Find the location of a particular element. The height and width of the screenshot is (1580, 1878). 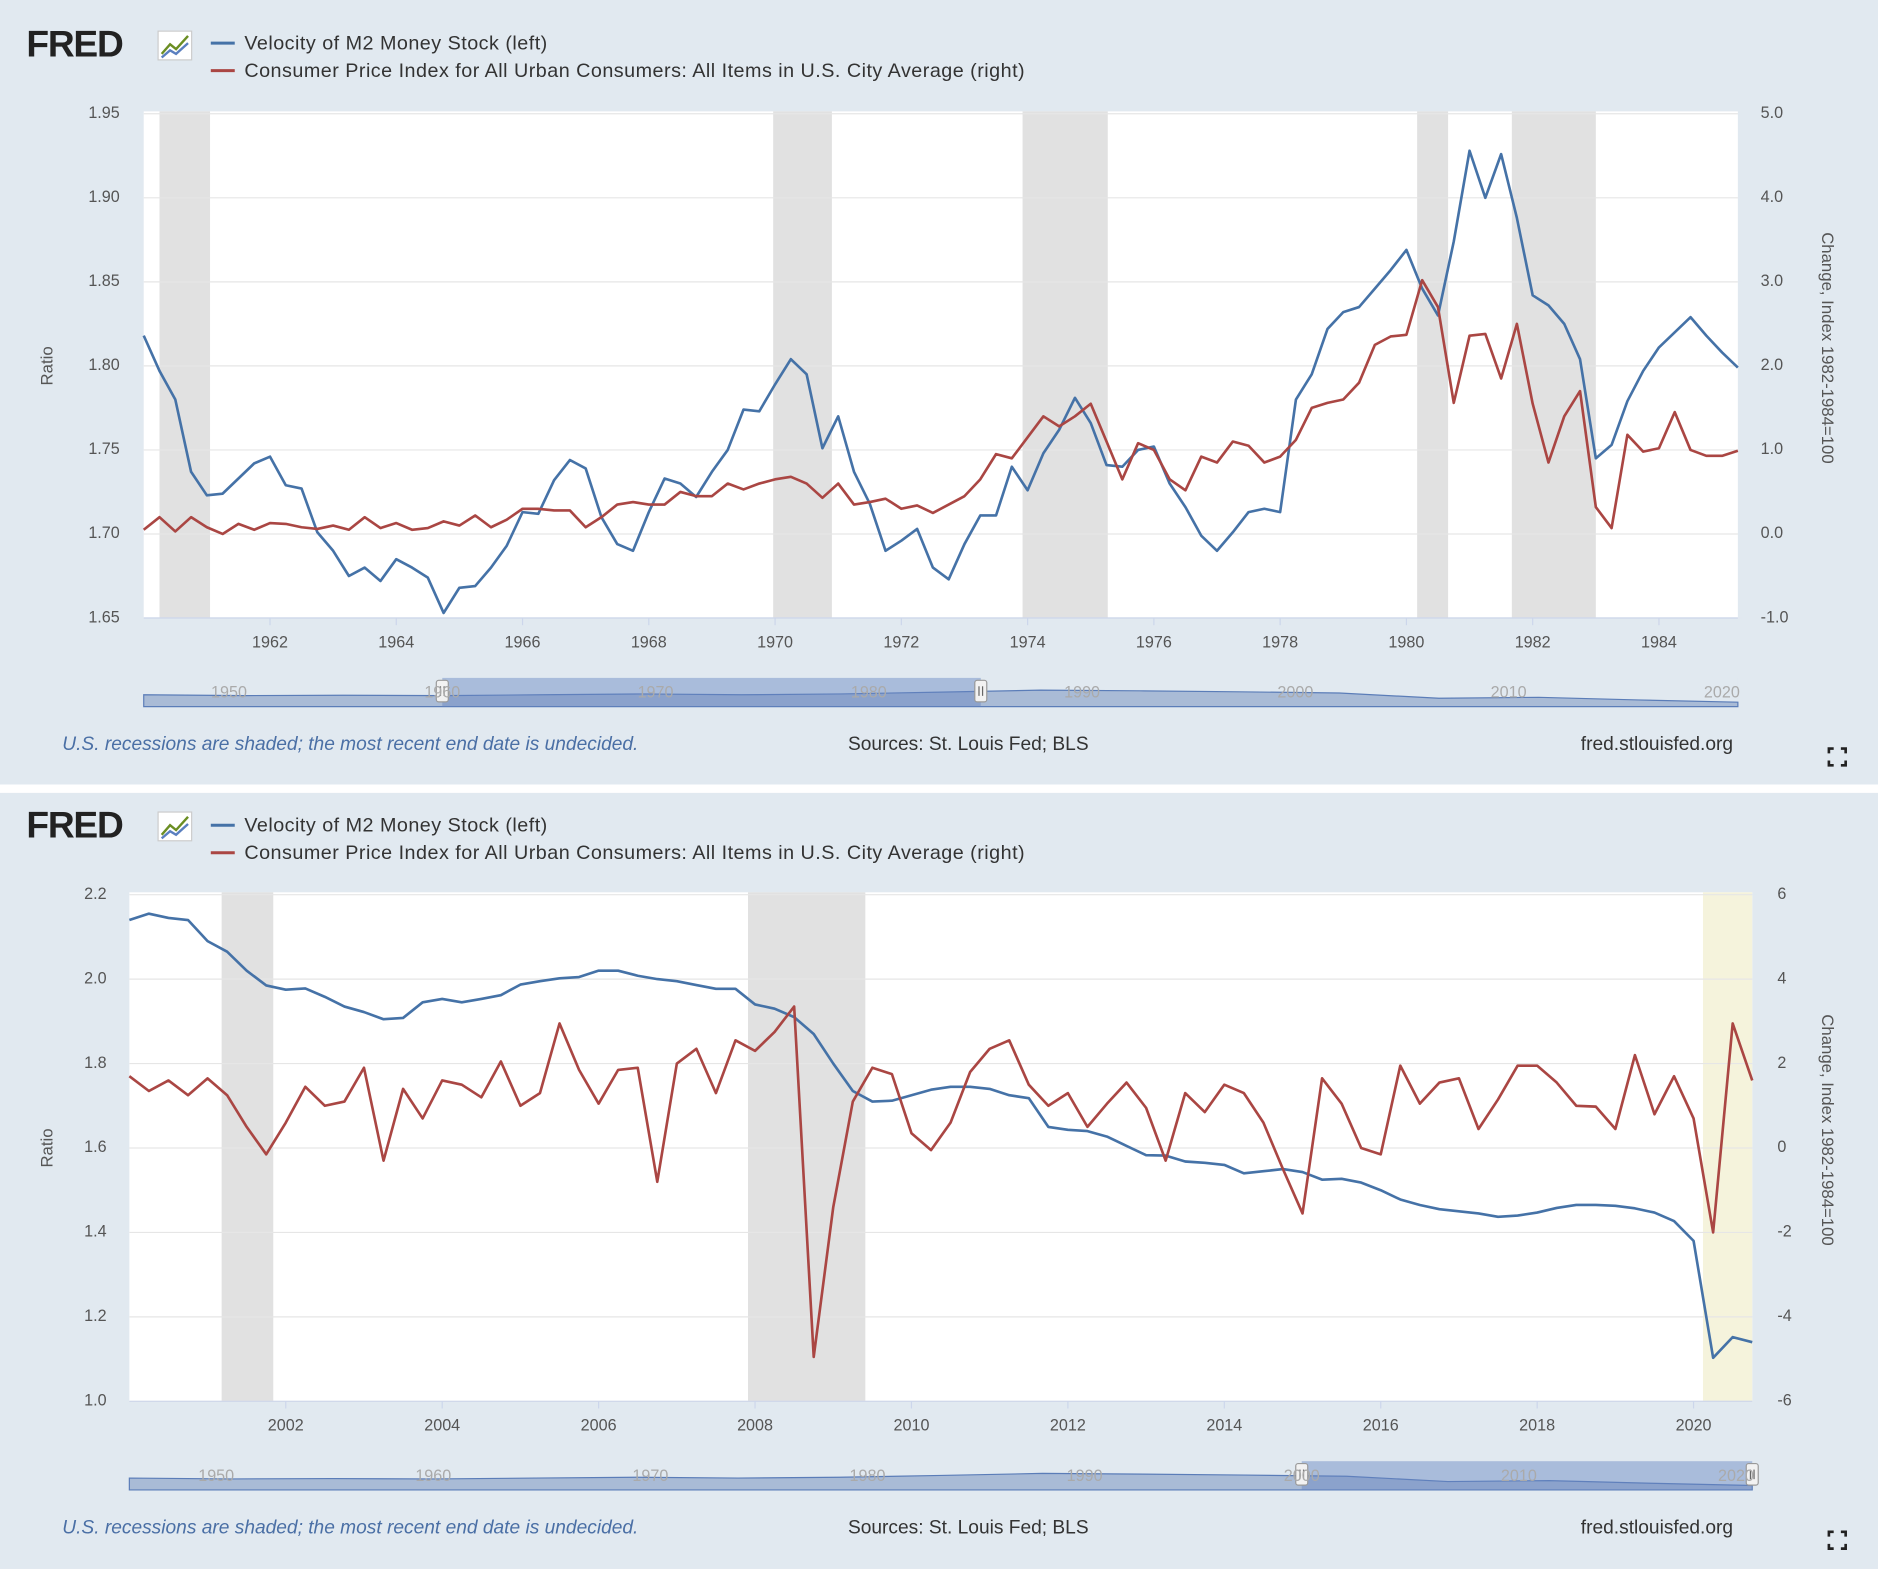

y-tick-label: 1.75 is located at coordinates (103, 449).